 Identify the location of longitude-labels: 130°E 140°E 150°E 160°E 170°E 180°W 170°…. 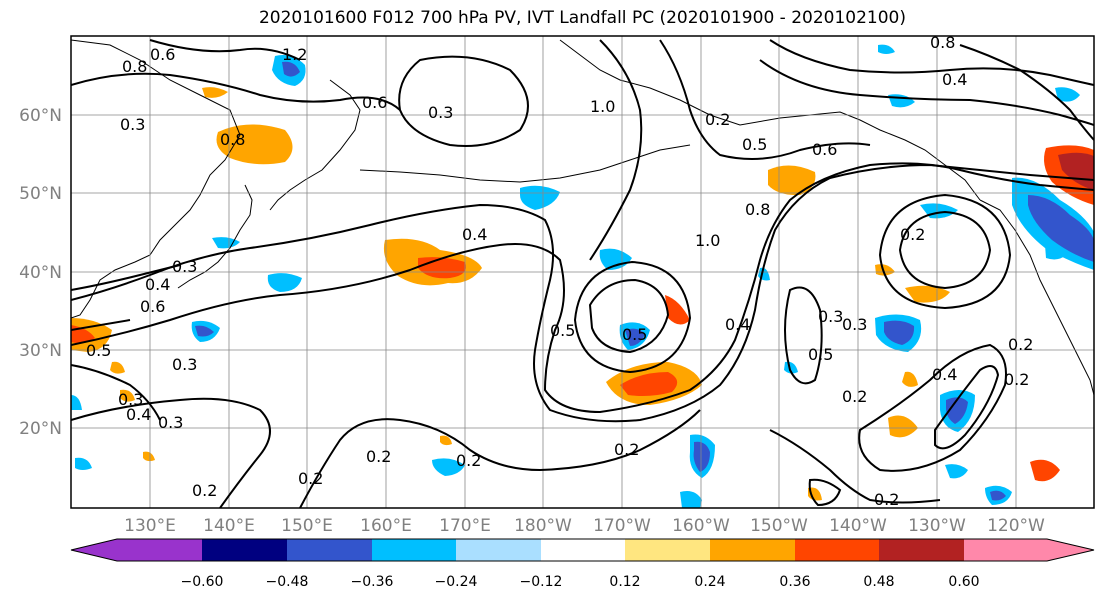
(584, 526).